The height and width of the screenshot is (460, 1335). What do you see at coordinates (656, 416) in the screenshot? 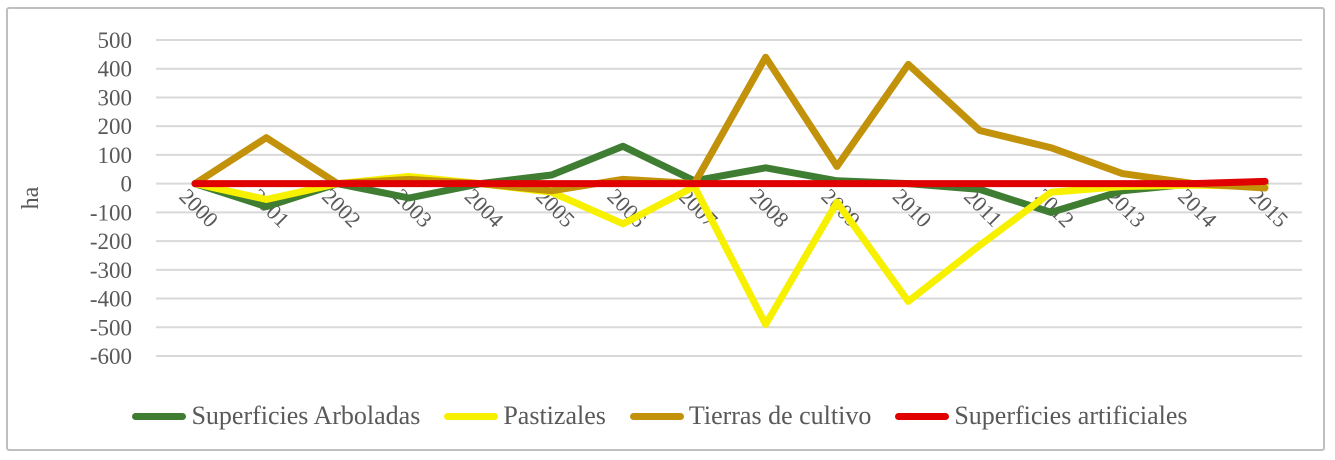
I see `legend-line-swatch-orange-icon` at bounding box center [656, 416].